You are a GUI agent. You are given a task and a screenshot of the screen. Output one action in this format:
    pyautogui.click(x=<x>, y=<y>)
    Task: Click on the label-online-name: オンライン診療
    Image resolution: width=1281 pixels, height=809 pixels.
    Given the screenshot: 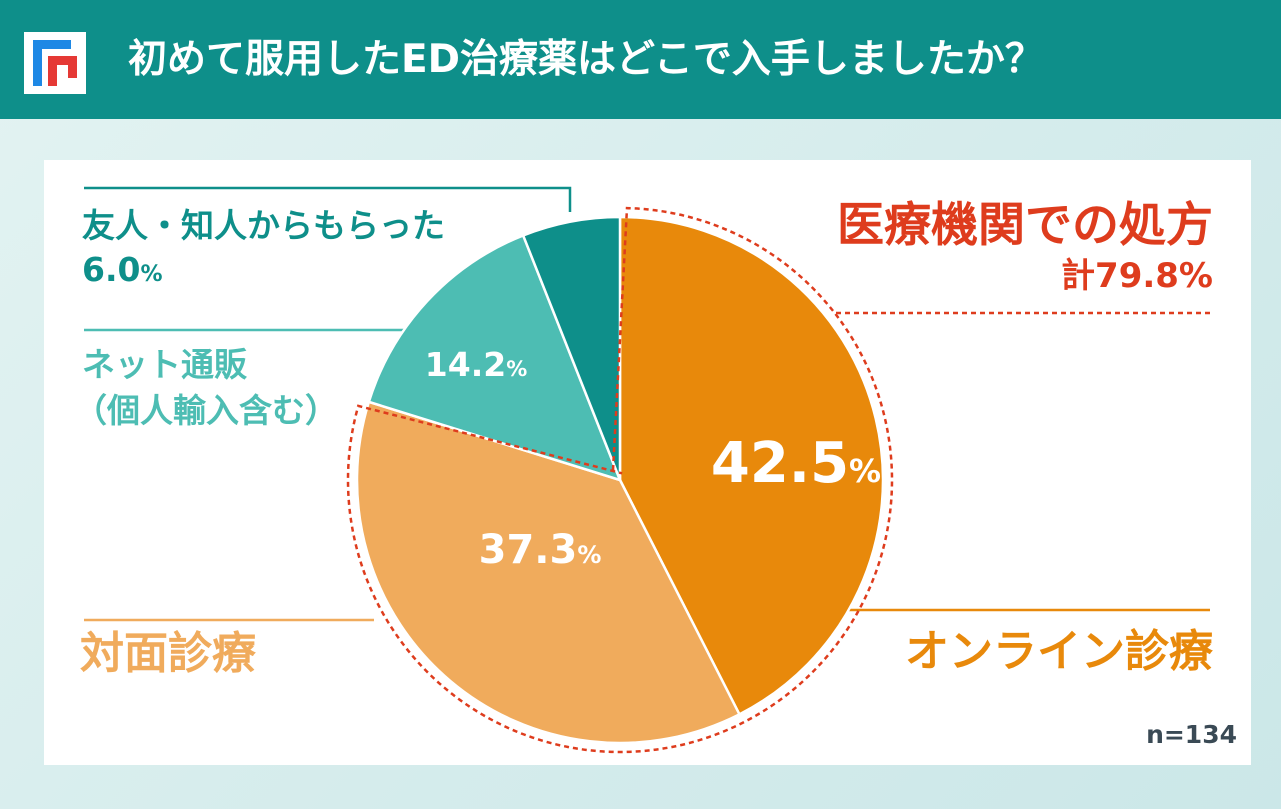 What is the action you would take?
    pyautogui.click(x=1059, y=651)
    